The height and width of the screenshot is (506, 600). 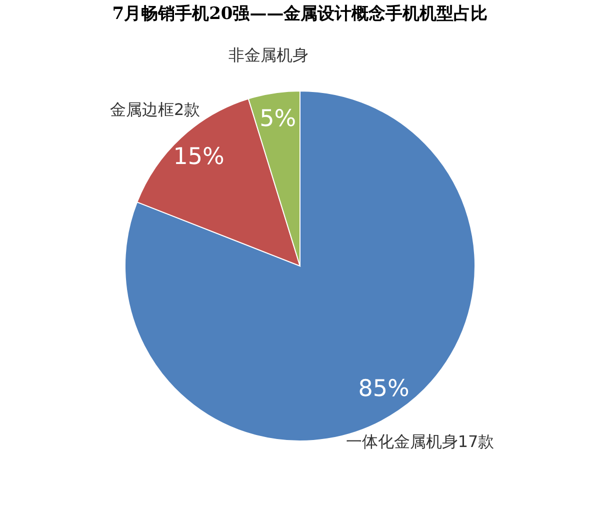 What do you see at coordinates (268, 54) in the screenshot?
I see `slice-label: 非金属机身` at bounding box center [268, 54].